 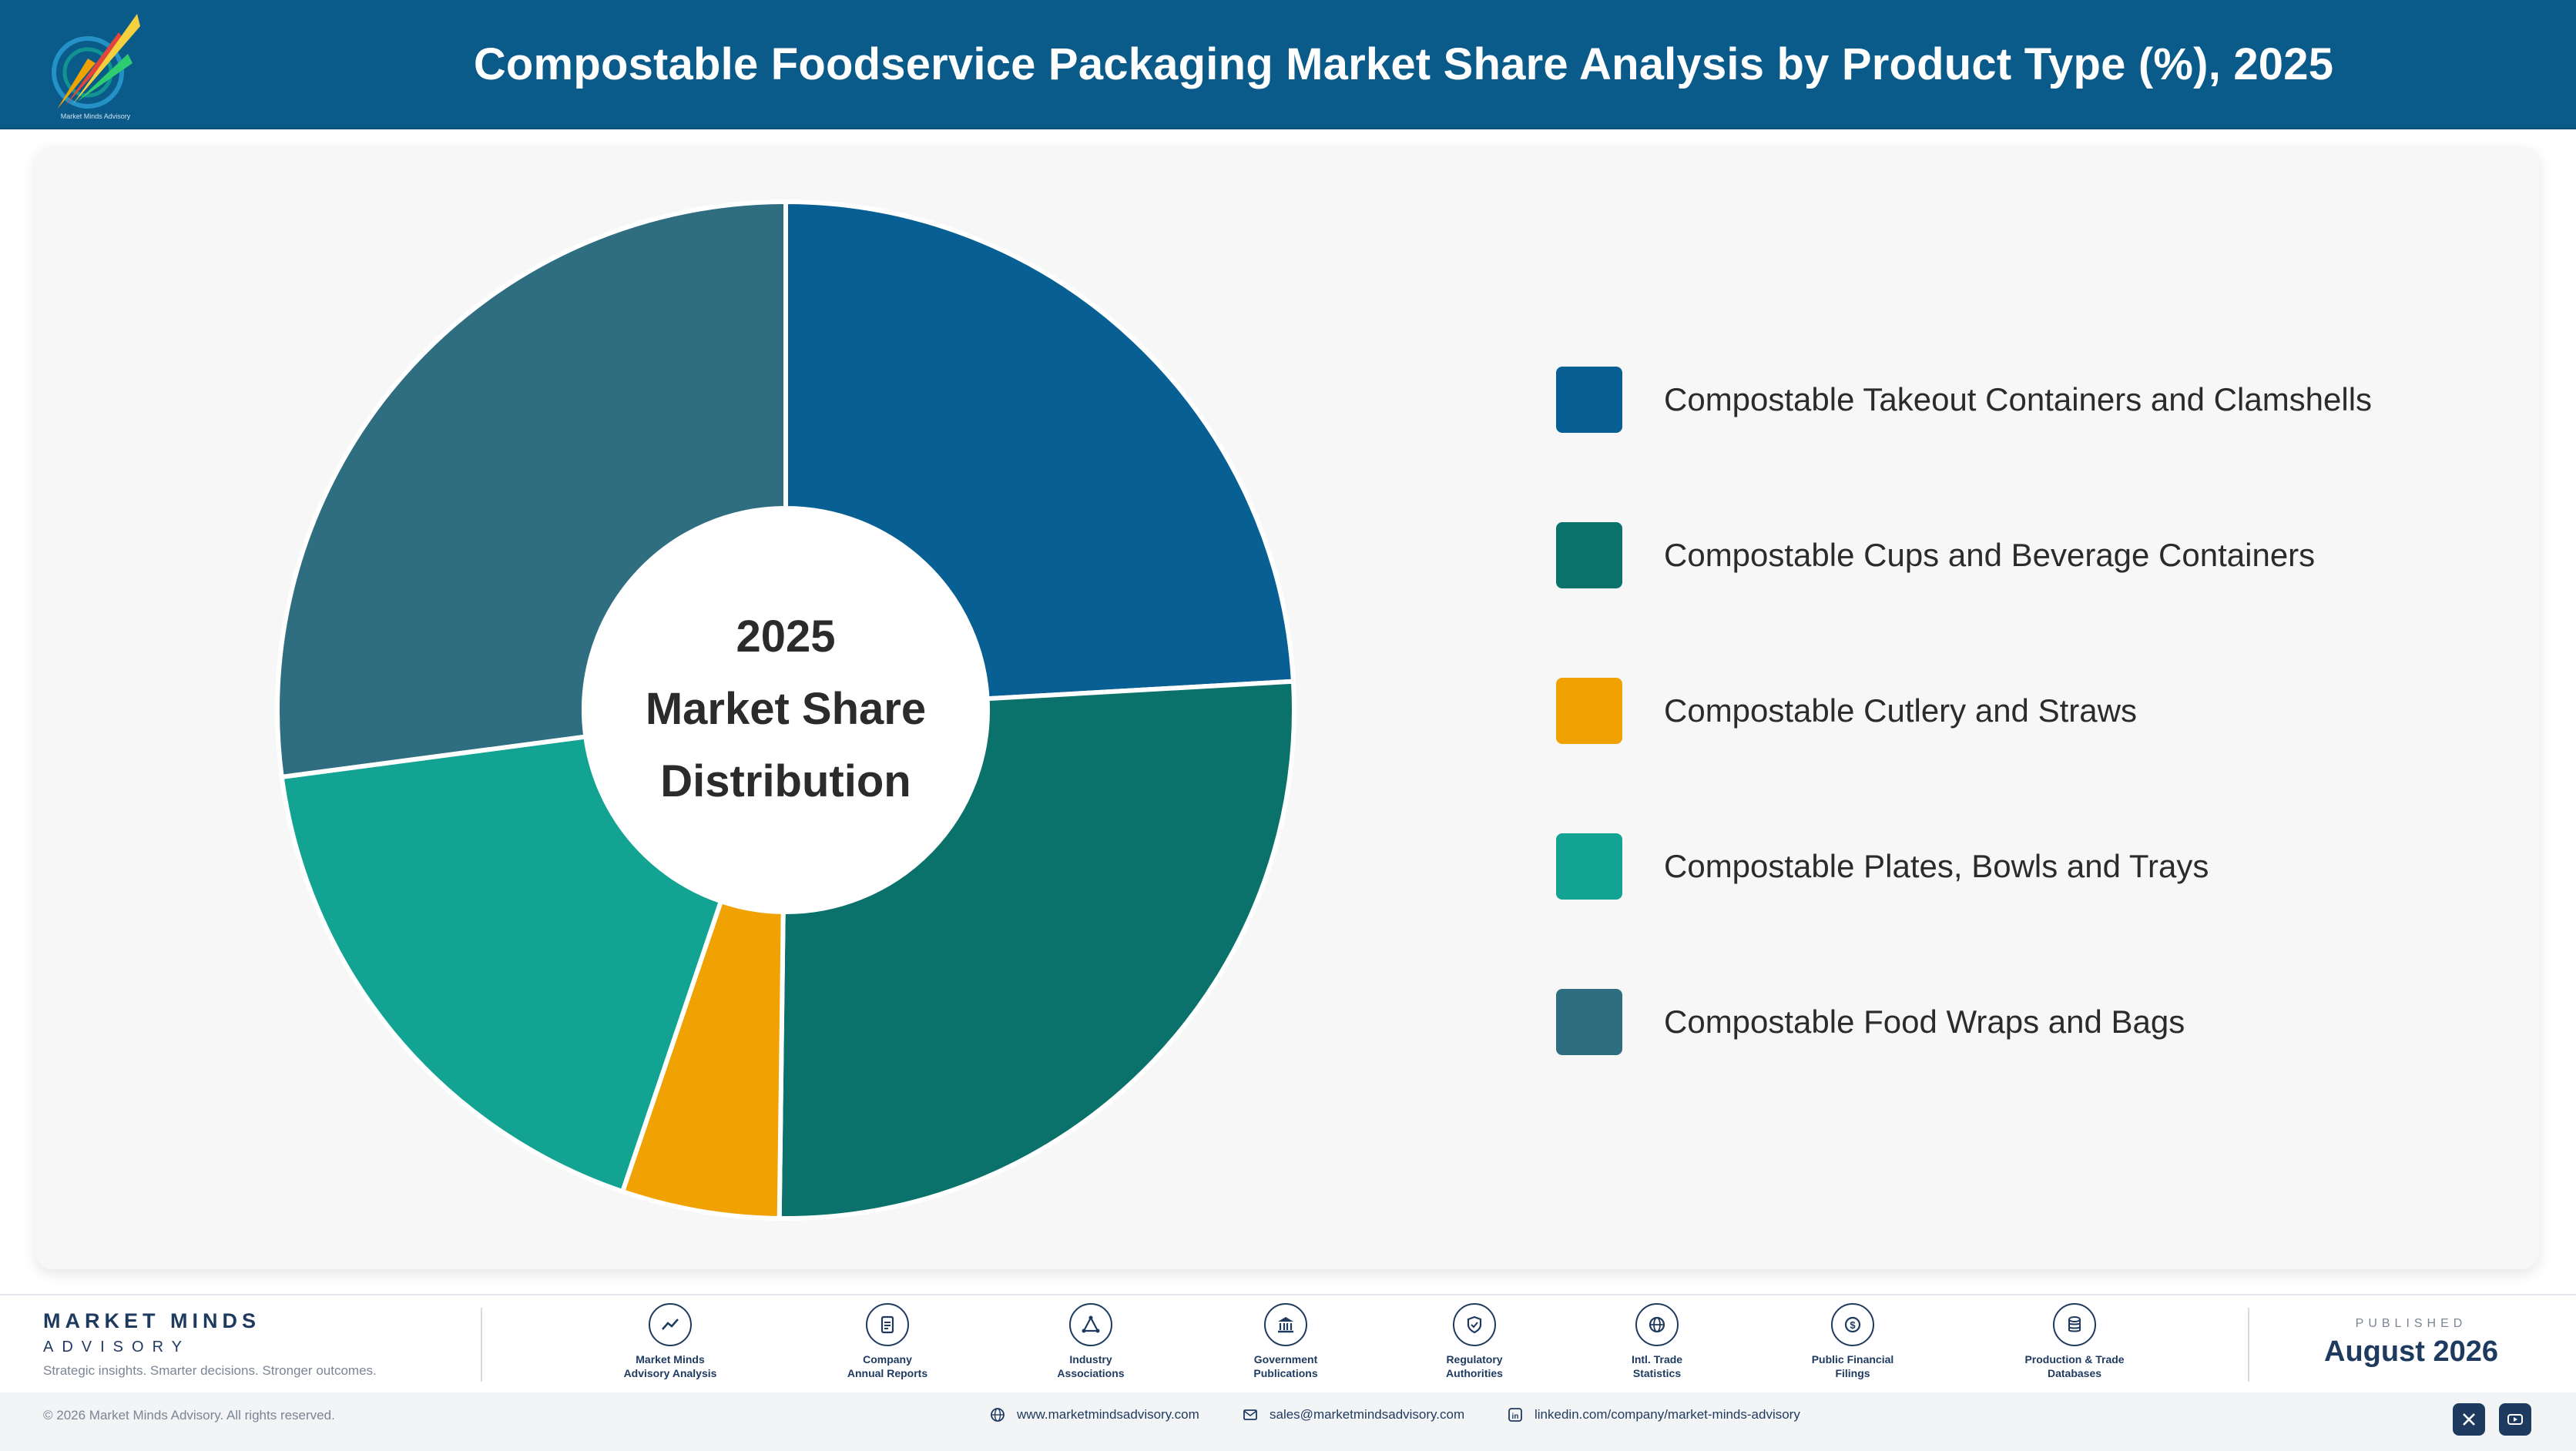 What do you see at coordinates (2411, 1323) in the screenshot?
I see `published-label: PUBLISHED` at bounding box center [2411, 1323].